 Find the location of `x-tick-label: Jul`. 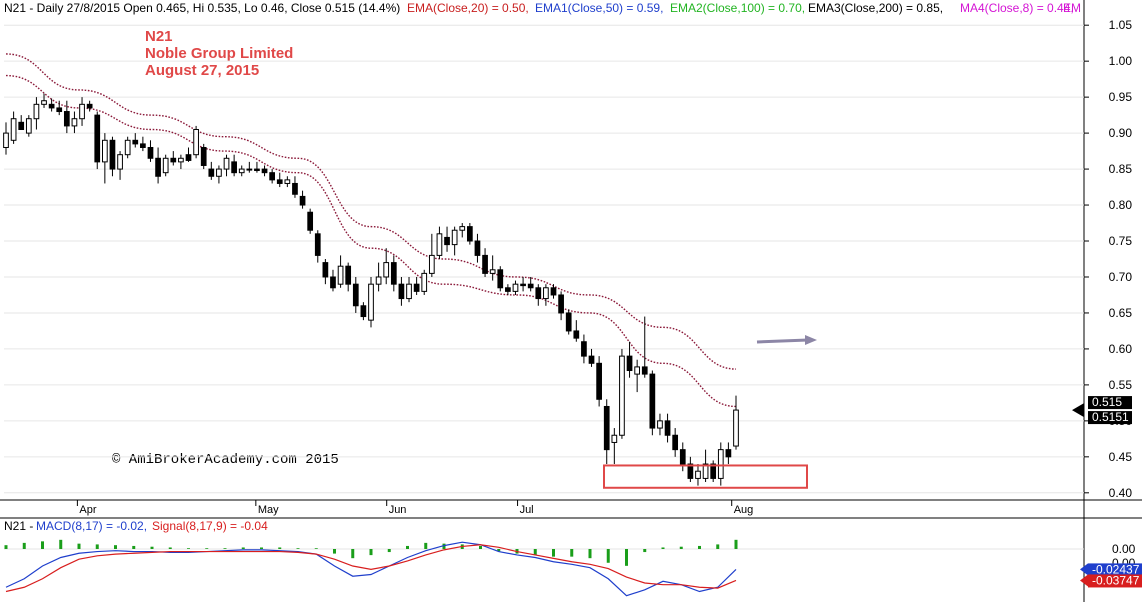

x-tick-label: Jul is located at coordinates (527, 510).